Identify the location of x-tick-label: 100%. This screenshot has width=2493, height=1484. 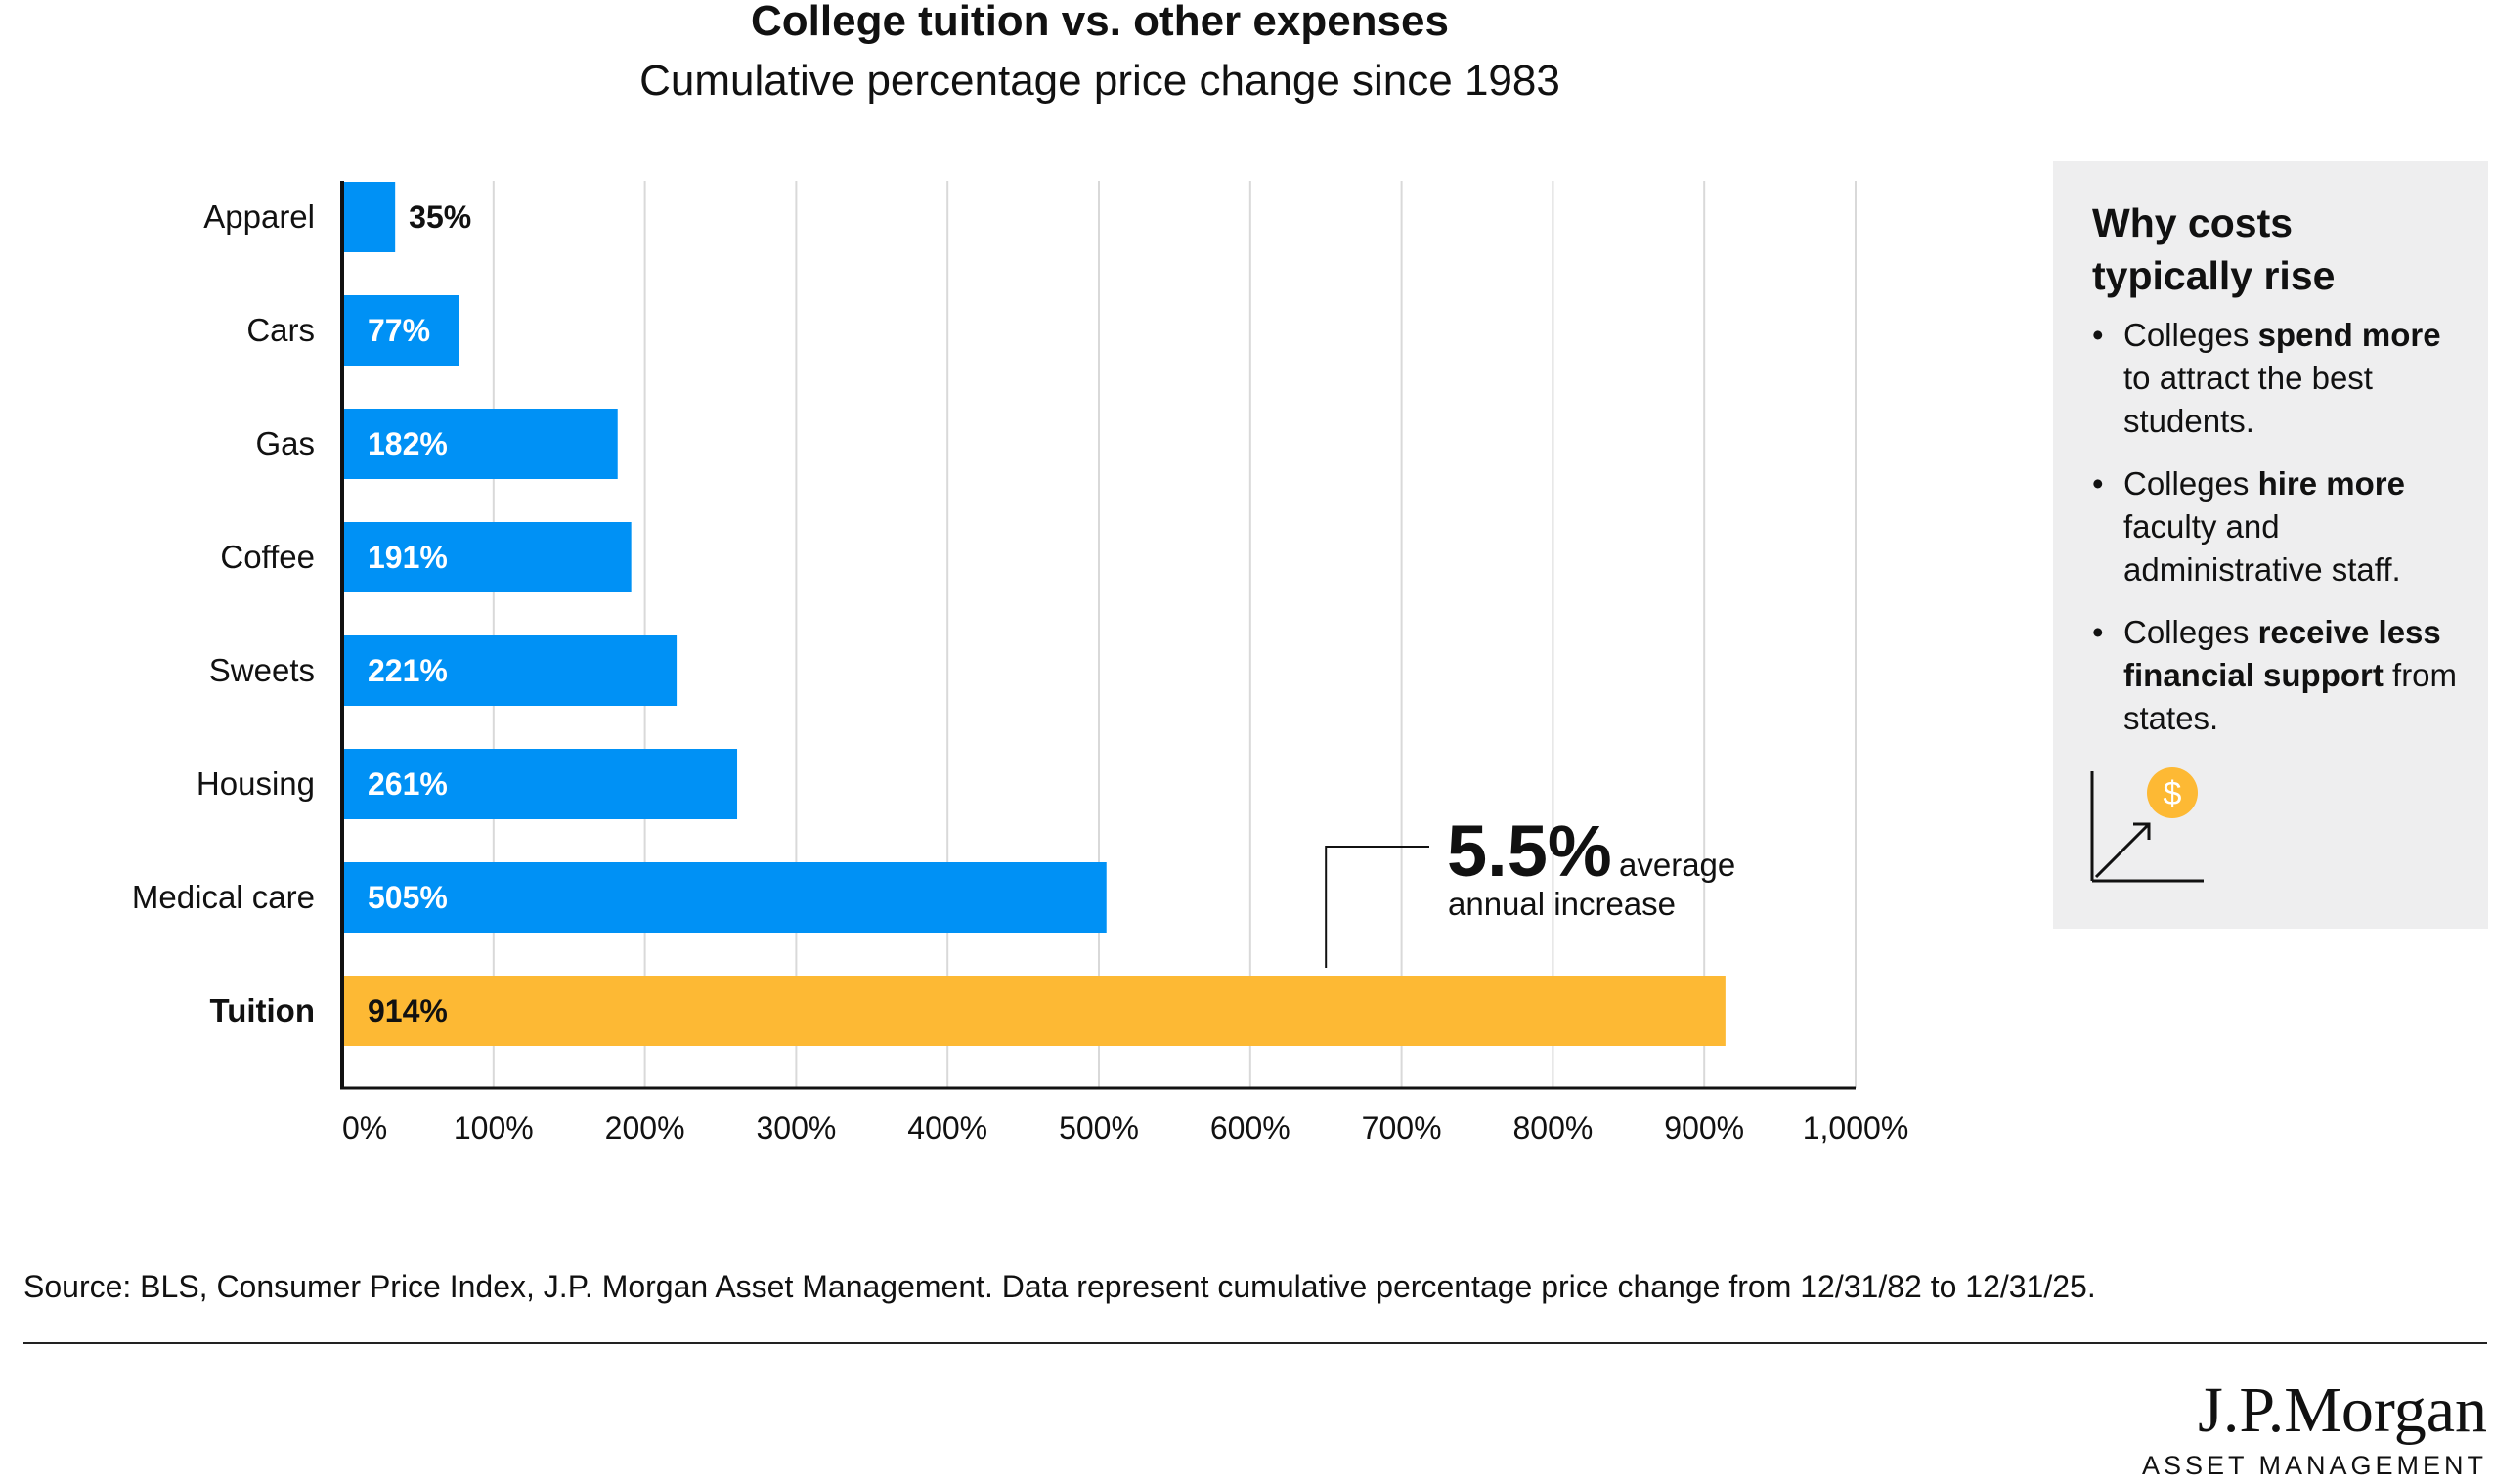
(494, 1128).